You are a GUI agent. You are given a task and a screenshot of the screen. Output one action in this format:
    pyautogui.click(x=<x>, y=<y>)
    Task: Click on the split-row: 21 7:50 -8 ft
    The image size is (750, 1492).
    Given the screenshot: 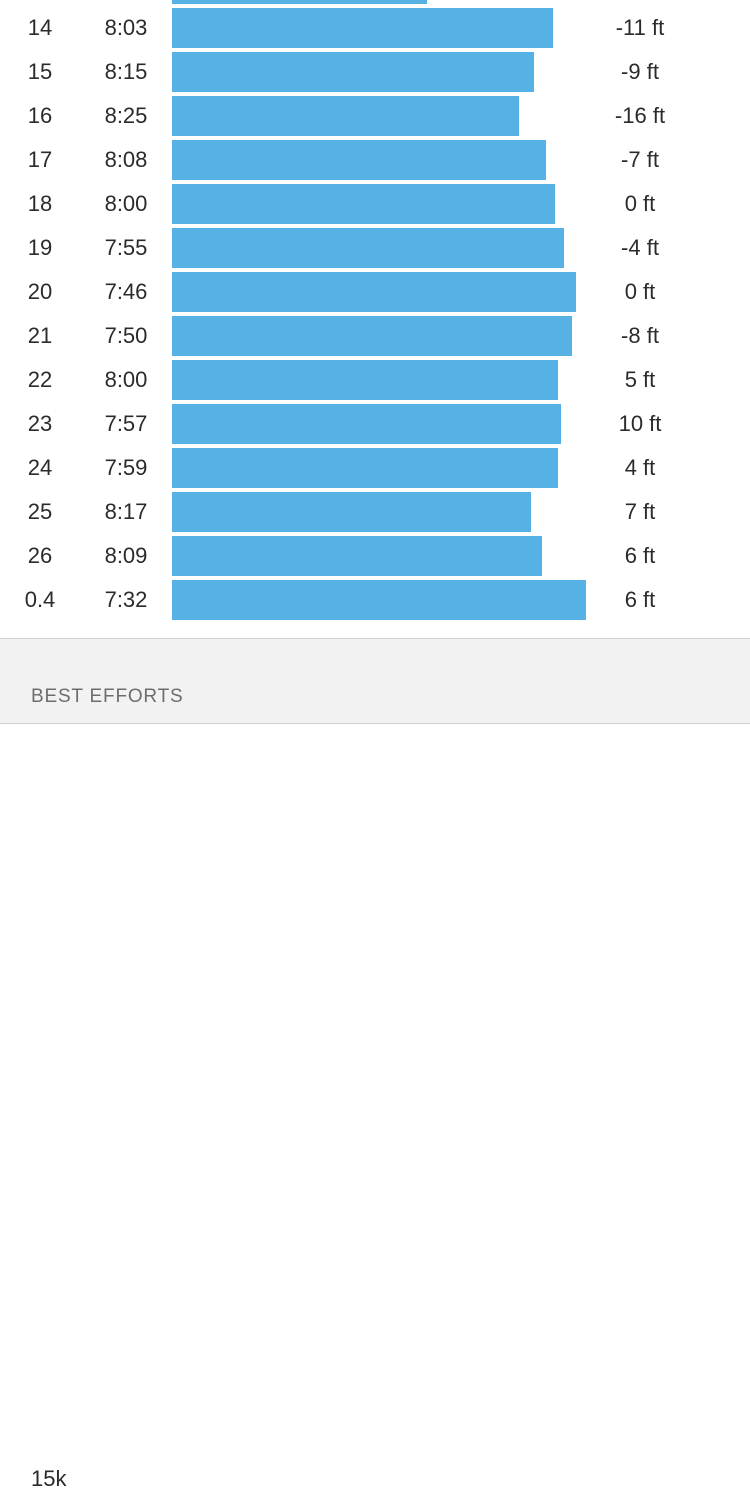 What is the action you would take?
    pyautogui.click(x=375, y=336)
    